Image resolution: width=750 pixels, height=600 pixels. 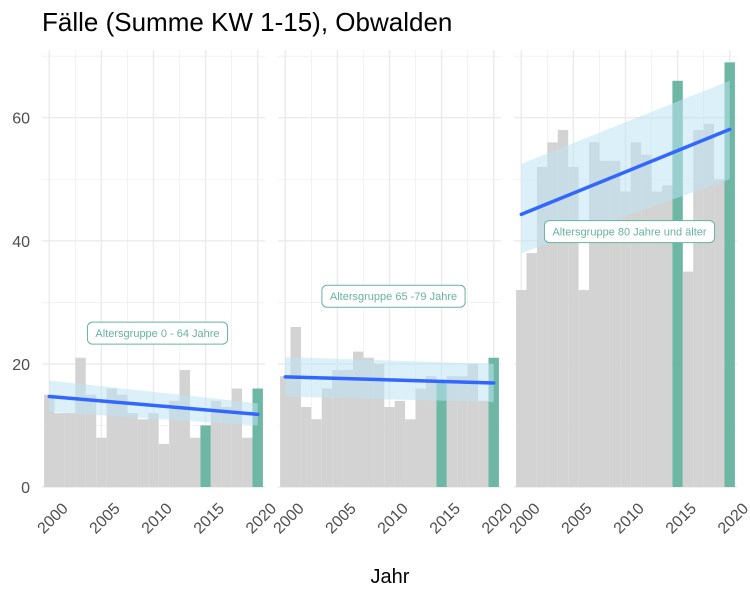 I want to click on facet-label-text: Altersgruppe 80 Jahre und älter, so click(x=629, y=233).